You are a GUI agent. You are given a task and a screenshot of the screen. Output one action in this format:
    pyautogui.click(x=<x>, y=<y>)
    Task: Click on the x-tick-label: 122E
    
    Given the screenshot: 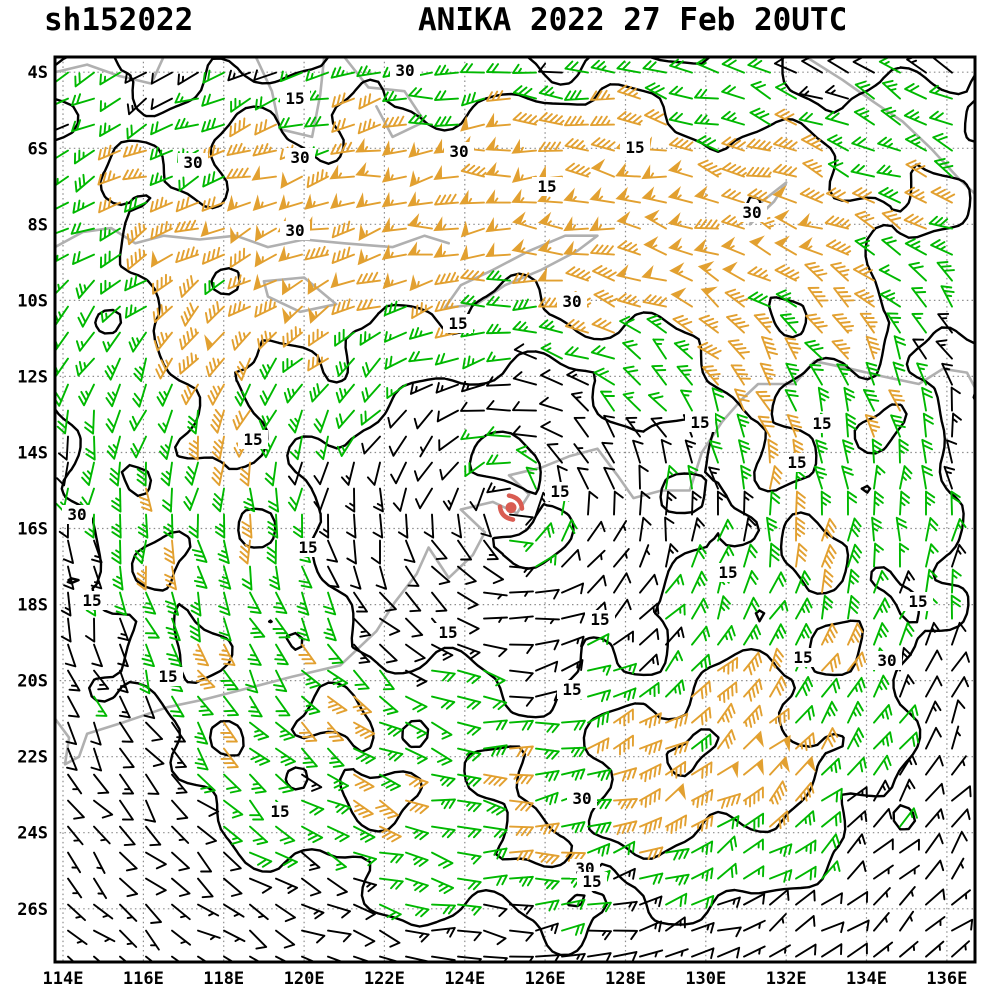 What is the action you would take?
    pyautogui.click(x=384, y=979)
    